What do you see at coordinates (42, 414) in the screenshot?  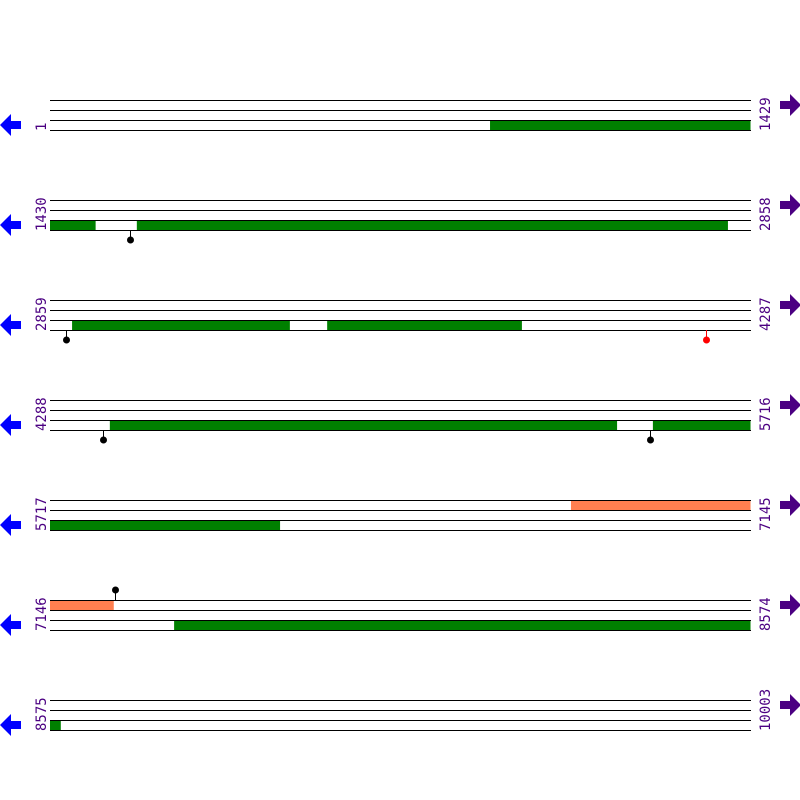 I see `row-start-label: 4288` at bounding box center [42, 414].